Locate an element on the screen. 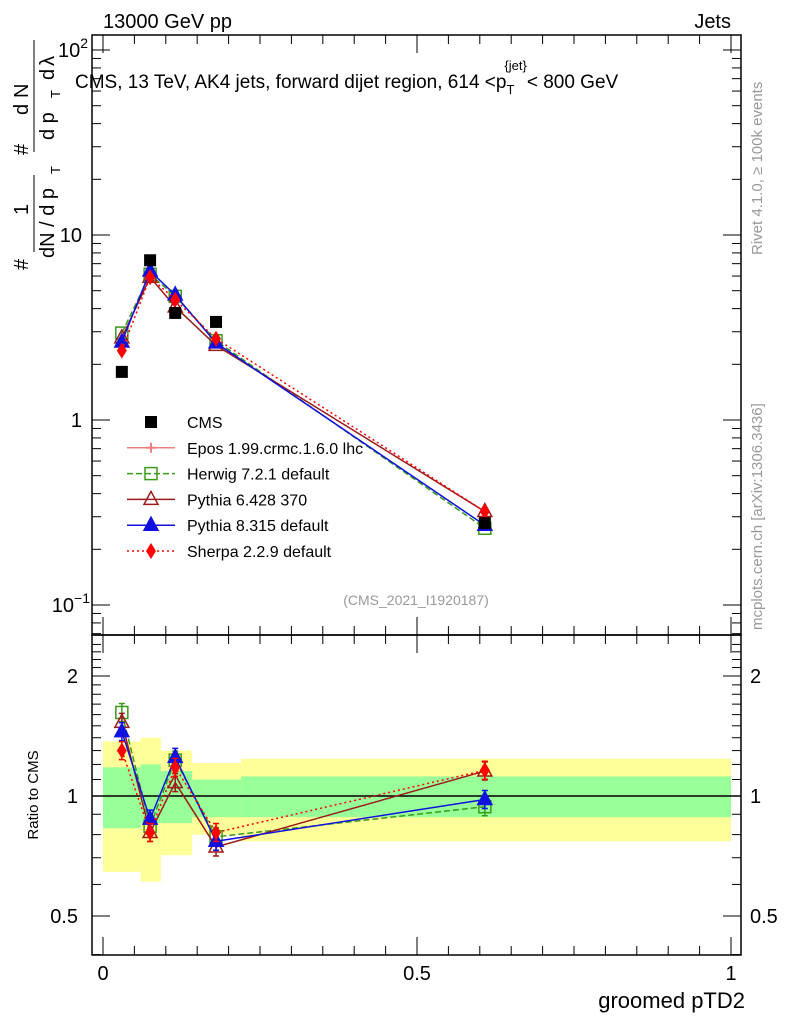 This screenshot has width=786, height=1024. ratio-ylabel: Ratio to CMS is located at coordinates (33, 794).